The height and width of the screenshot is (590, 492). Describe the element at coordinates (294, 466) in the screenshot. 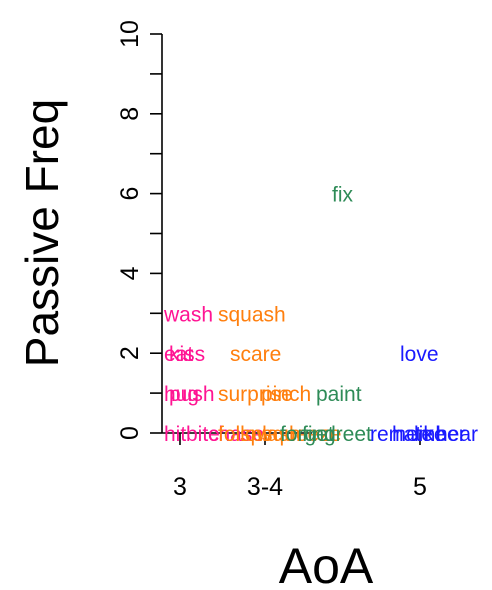

I see `x-axis: 3 3-4 5` at that location.